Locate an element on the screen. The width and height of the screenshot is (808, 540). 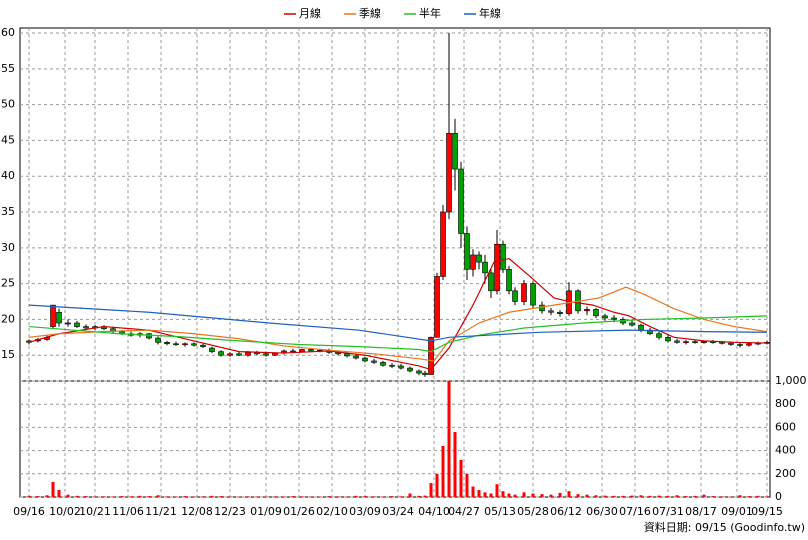
x-tick-label: 01/26 is located at coordinates (299, 511).